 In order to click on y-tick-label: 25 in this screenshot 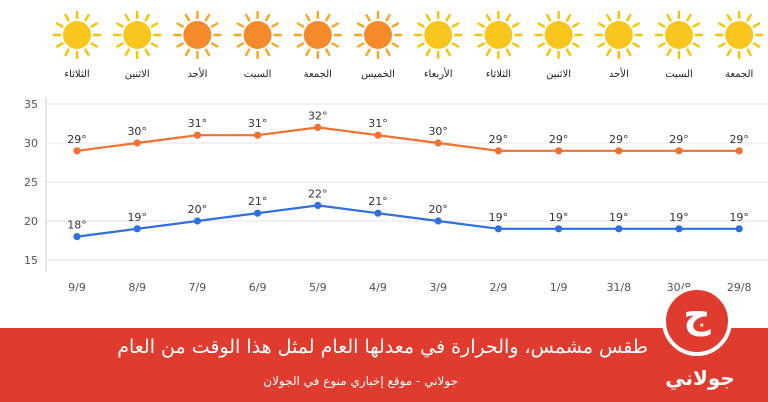, I will do `click(31, 182)`.